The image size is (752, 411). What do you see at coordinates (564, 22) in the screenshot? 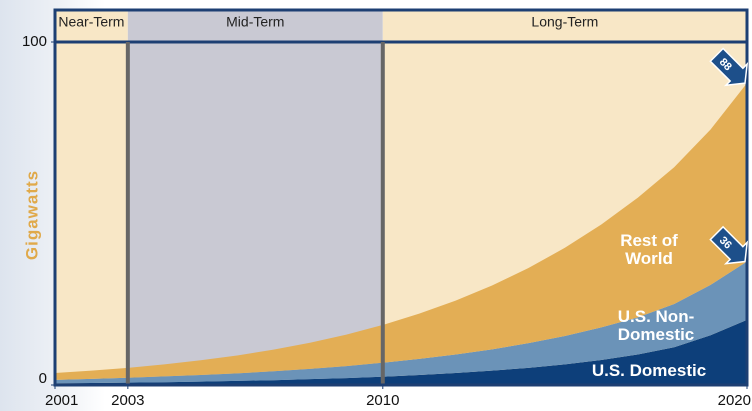
I see `phase-label: Long-Term` at bounding box center [564, 22].